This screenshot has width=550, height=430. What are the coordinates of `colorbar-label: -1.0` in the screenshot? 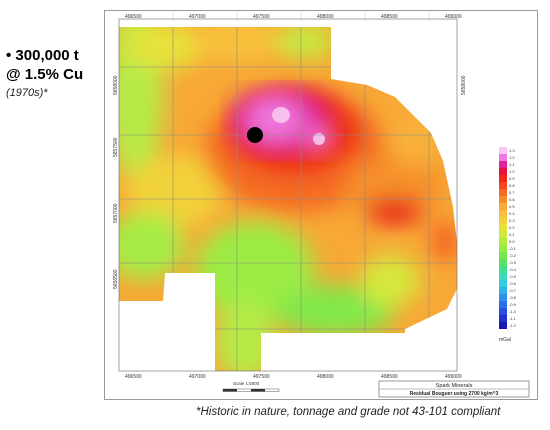 It's located at (513, 311).